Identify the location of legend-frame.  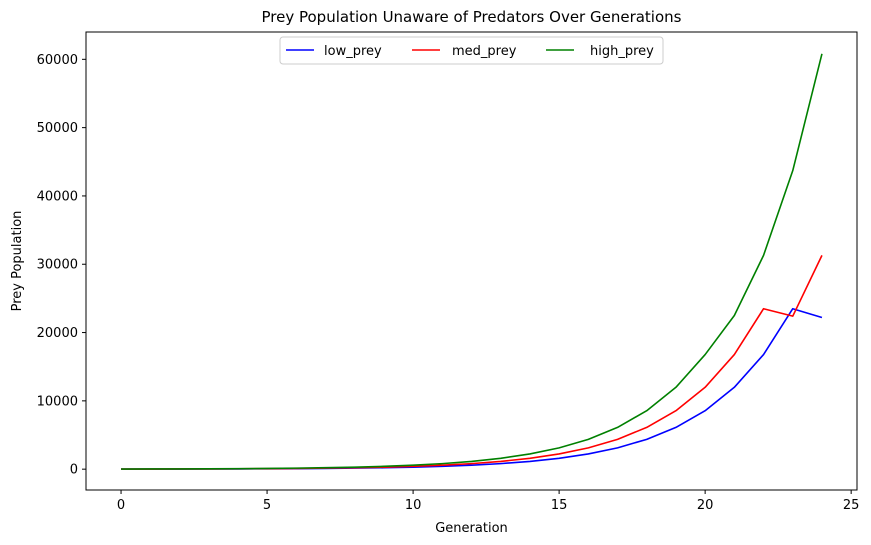
(471, 50).